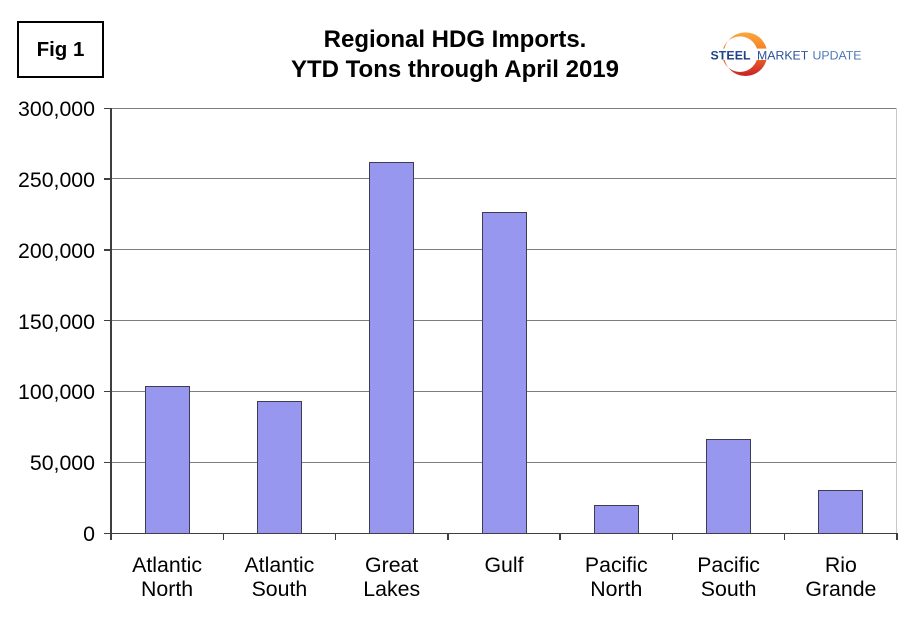  What do you see at coordinates (783, 55) in the screenshot?
I see `svg-text: MARKET` at bounding box center [783, 55].